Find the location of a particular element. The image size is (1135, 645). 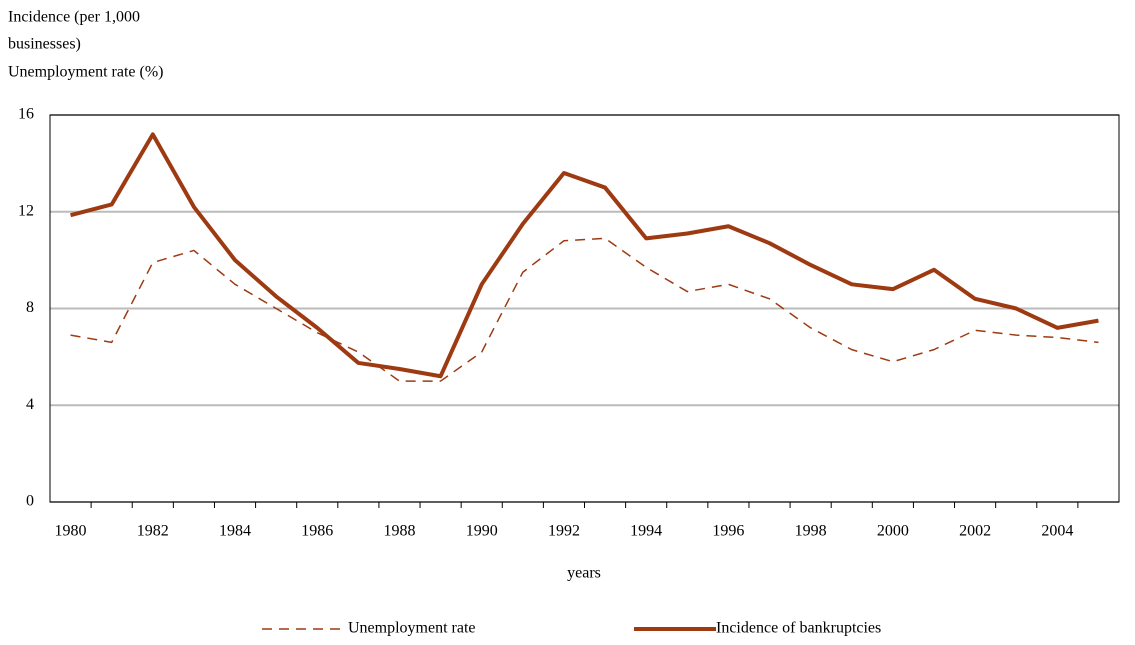

x-tick-label: 2002 is located at coordinates (975, 531).